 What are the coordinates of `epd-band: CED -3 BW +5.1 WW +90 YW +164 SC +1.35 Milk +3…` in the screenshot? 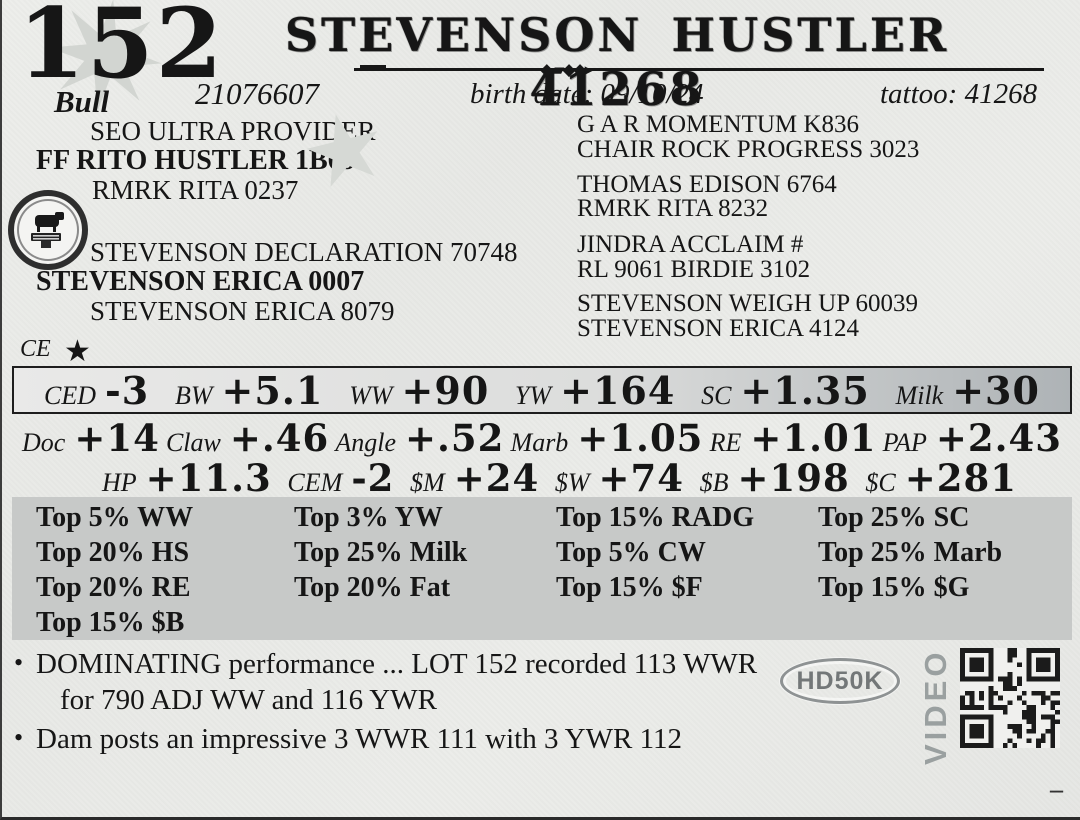 It's located at (542, 390).